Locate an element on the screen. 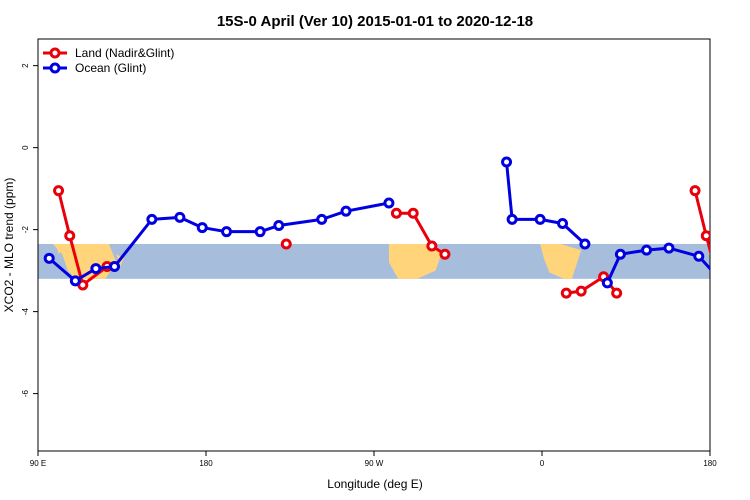 This screenshot has height=500, width=750. x-axis-label: Longitude (deg E) is located at coordinates (374, 484).